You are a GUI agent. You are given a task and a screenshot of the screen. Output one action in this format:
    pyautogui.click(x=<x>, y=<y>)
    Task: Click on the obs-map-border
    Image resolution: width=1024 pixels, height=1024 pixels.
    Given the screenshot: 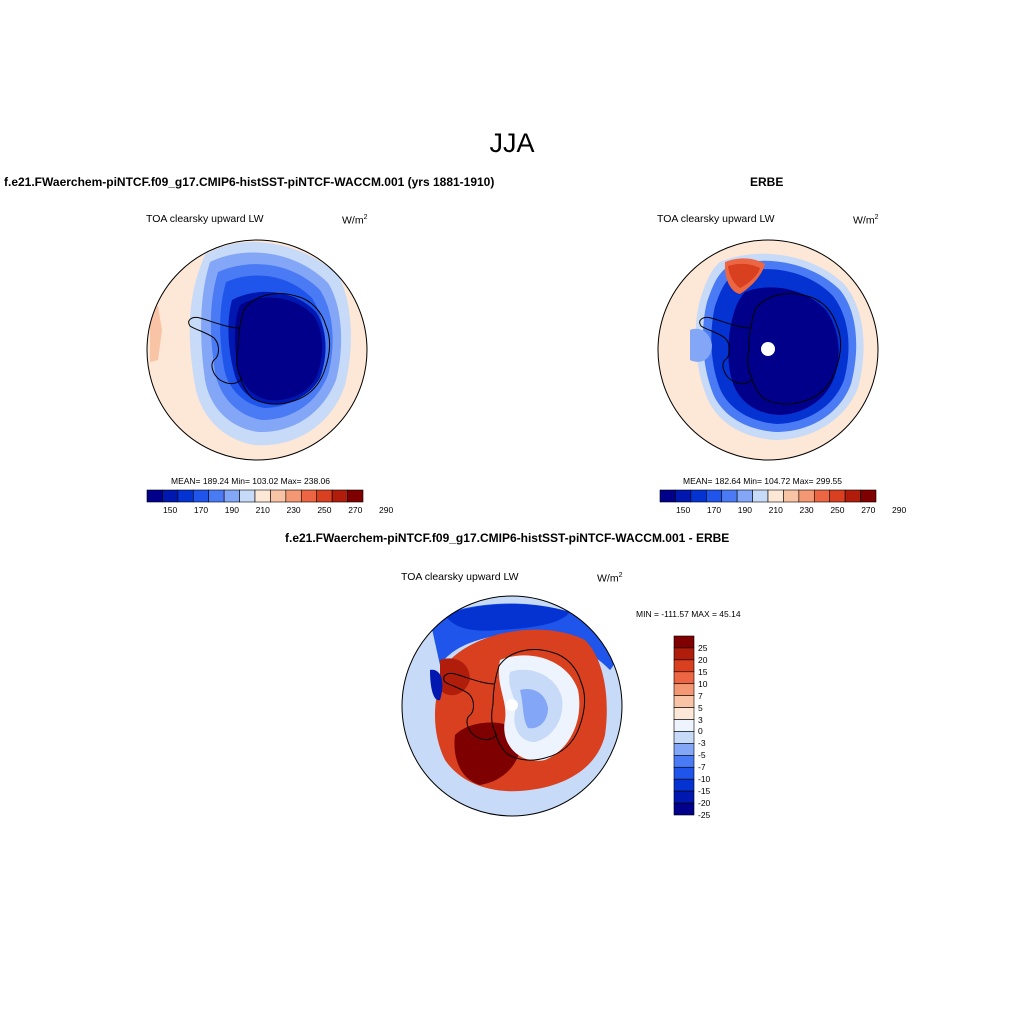 What is the action you would take?
    pyautogui.click(x=768, y=350)
    